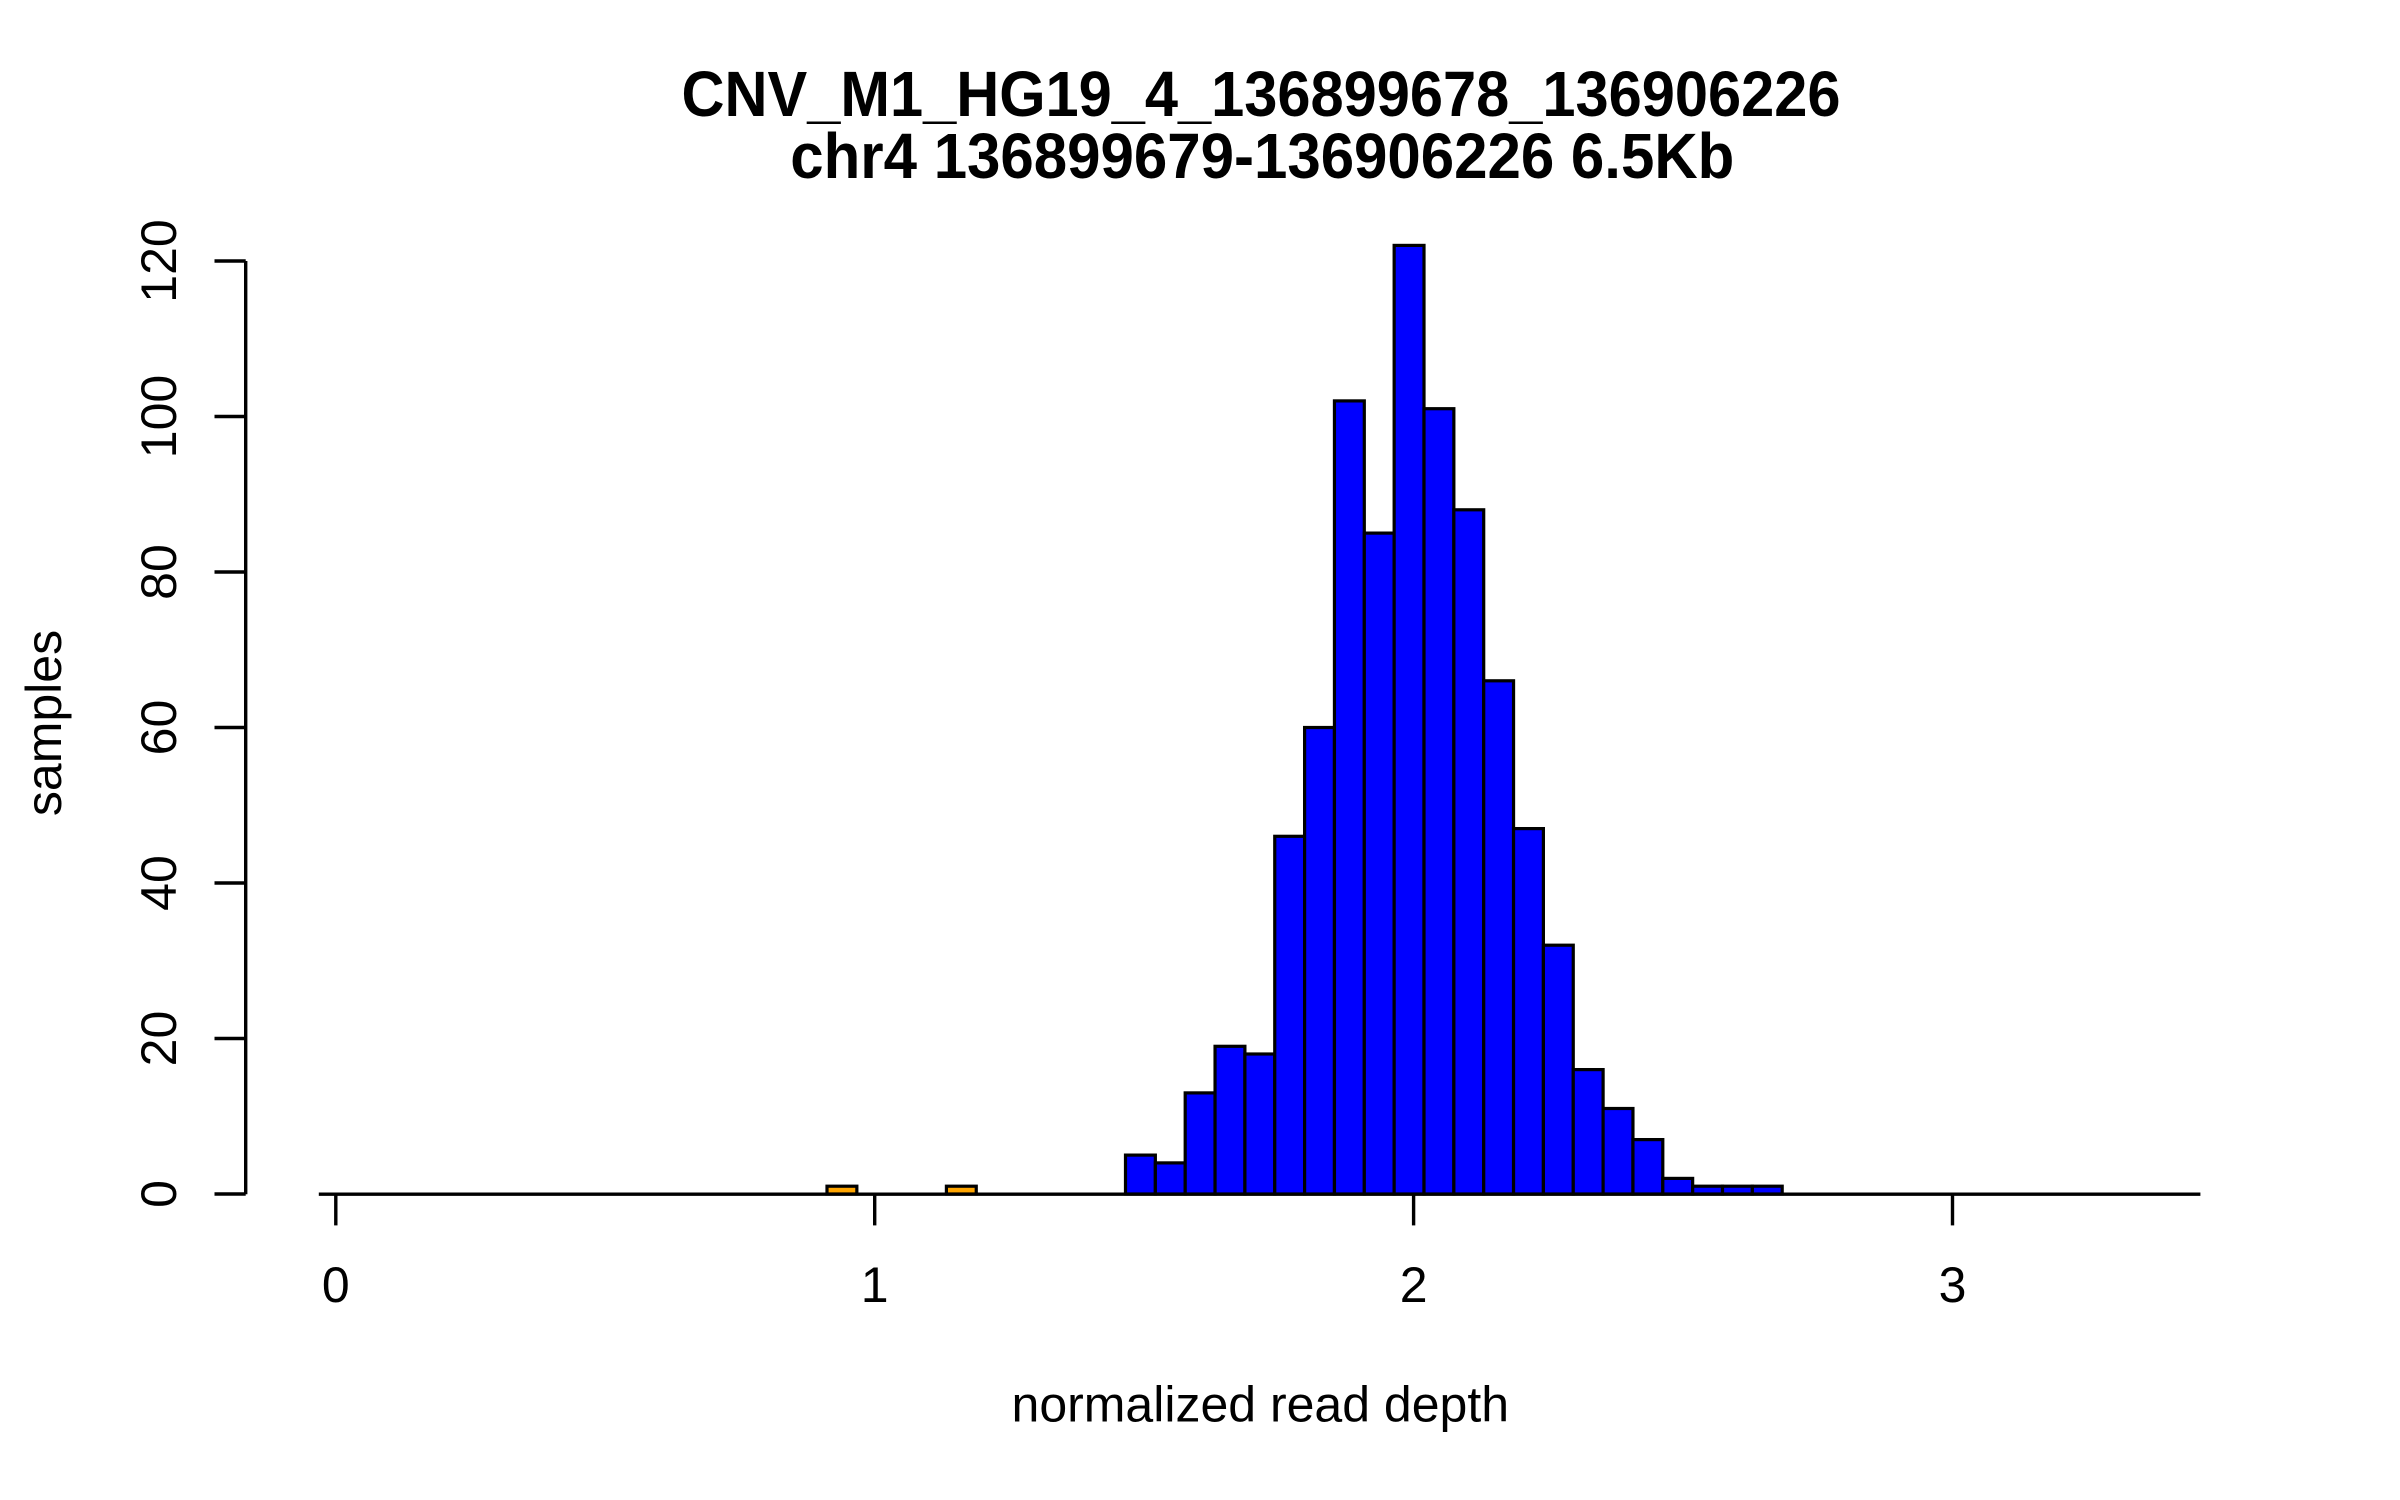  Describe the element at coordinates (875, 1285) in the screenshot. I see `svg-text: 1` at that location.